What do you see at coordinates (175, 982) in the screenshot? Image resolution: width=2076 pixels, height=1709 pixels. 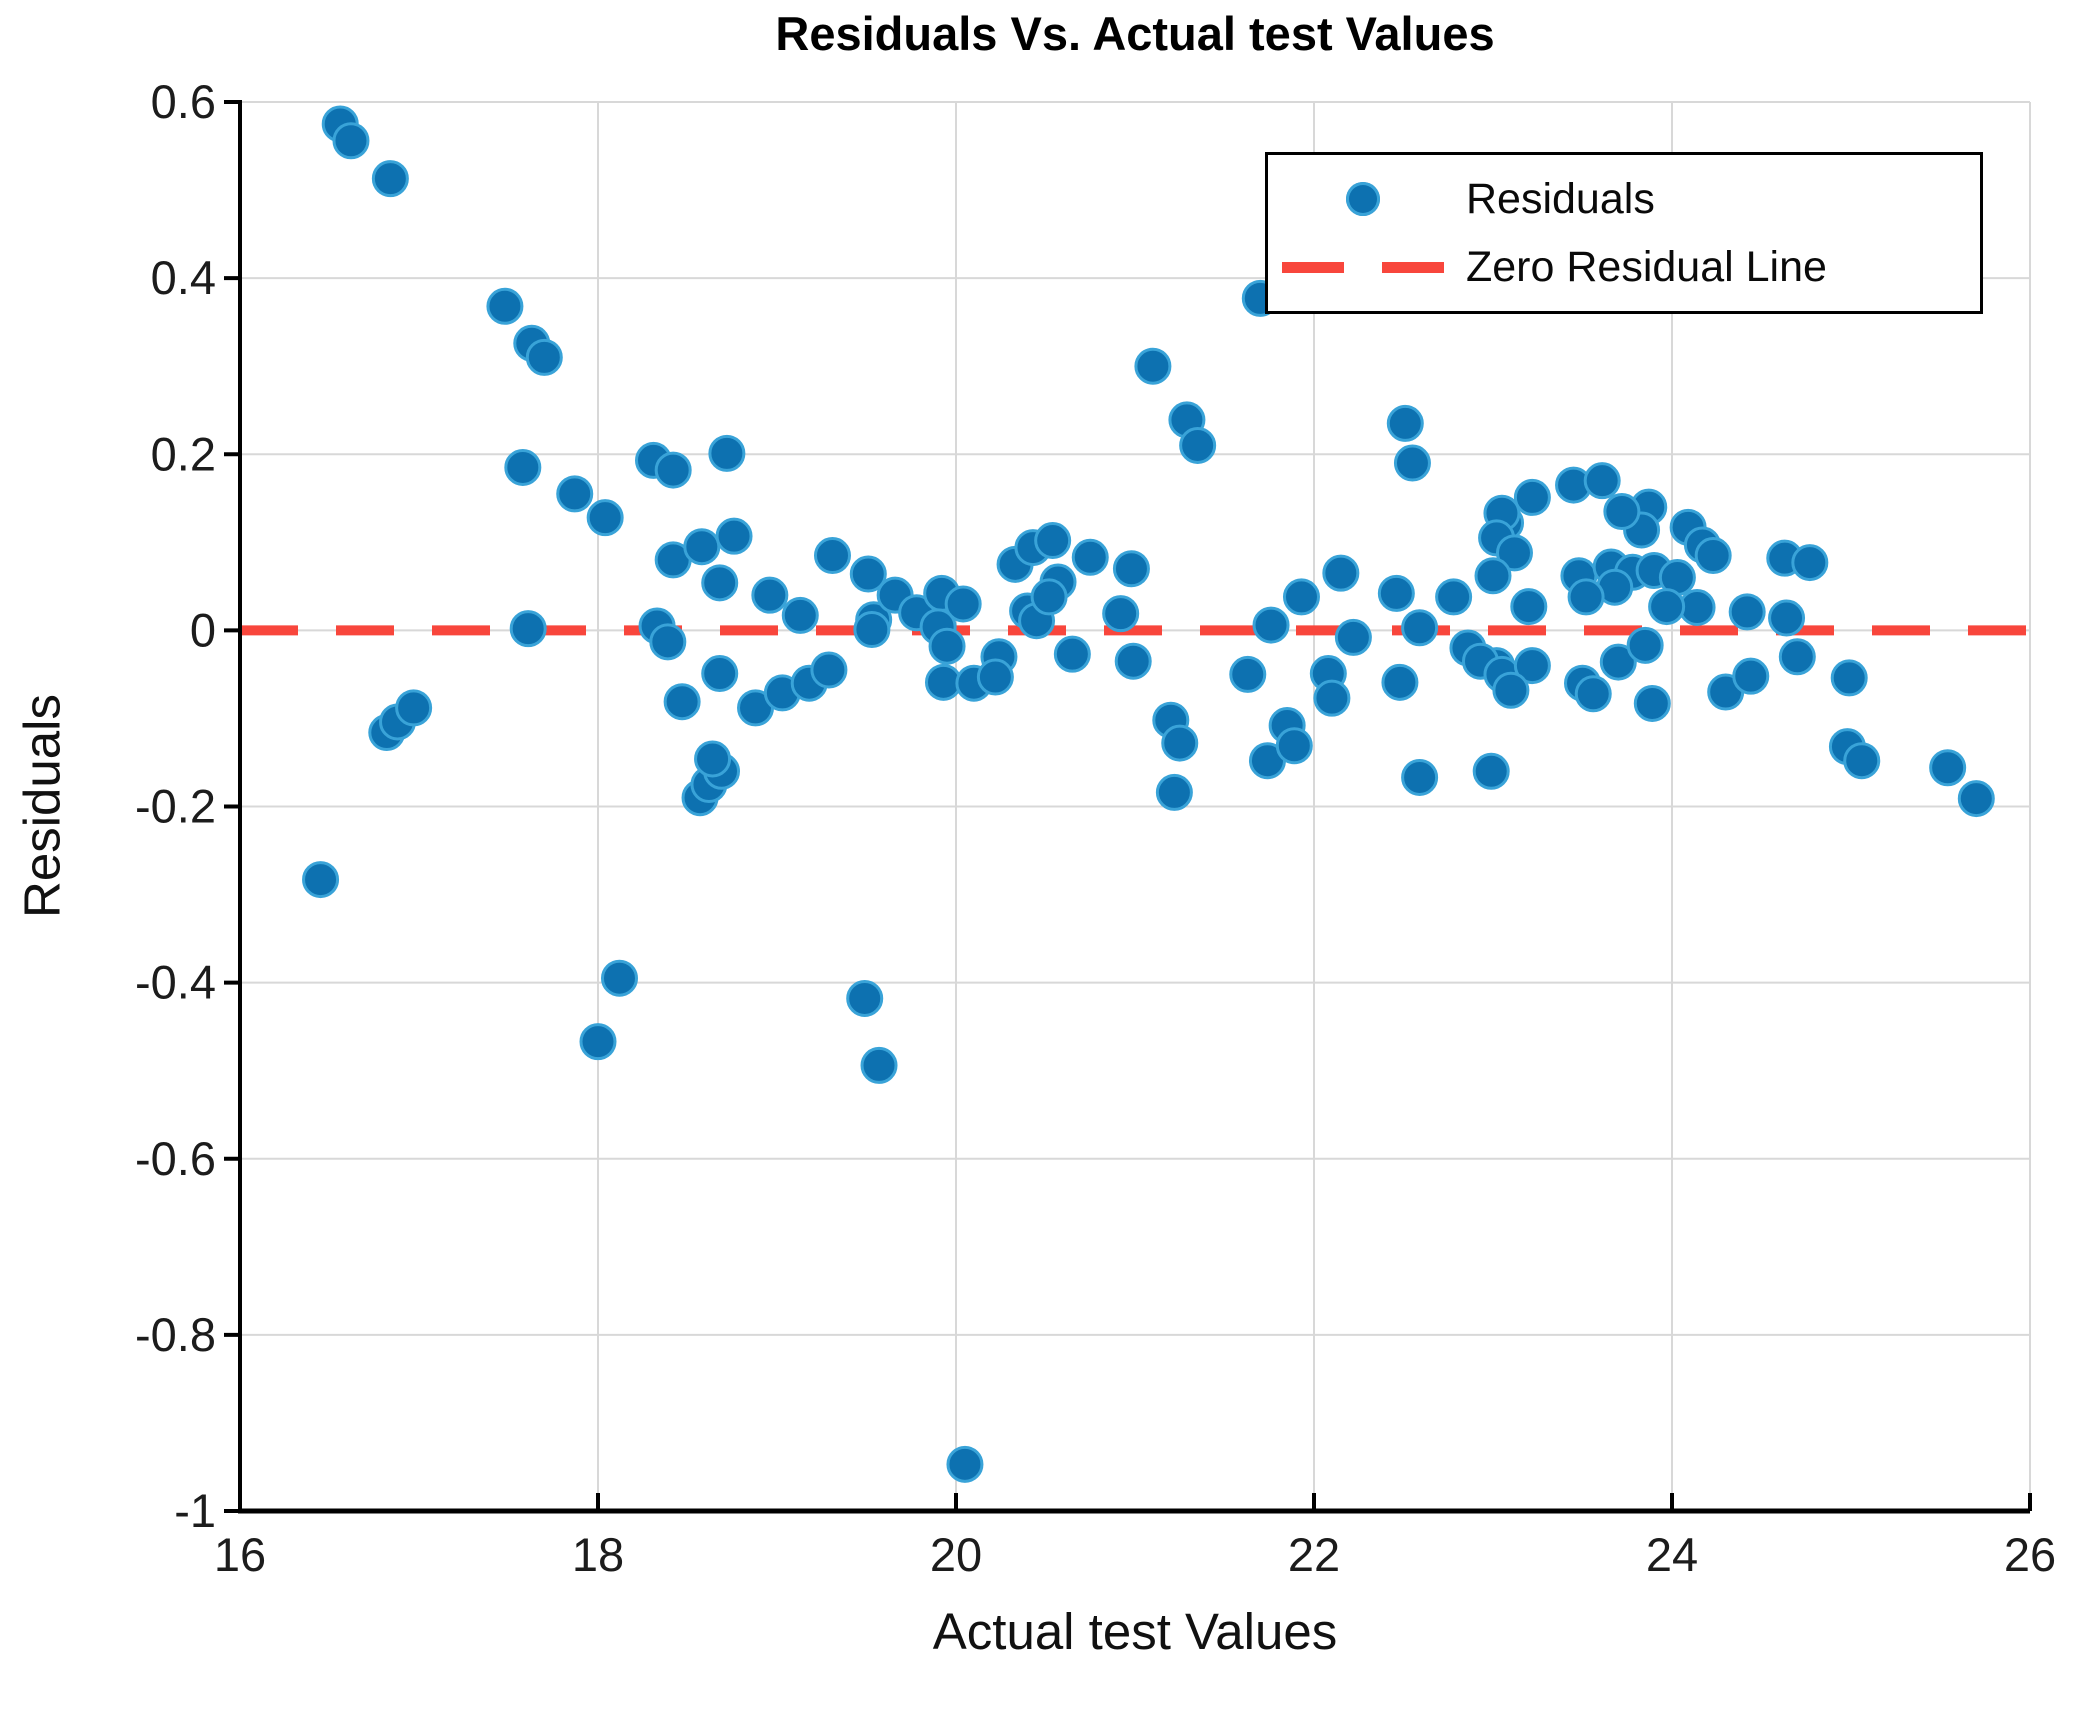 I see `y-tick-label: -0.4` at bounding box center [175, 982].